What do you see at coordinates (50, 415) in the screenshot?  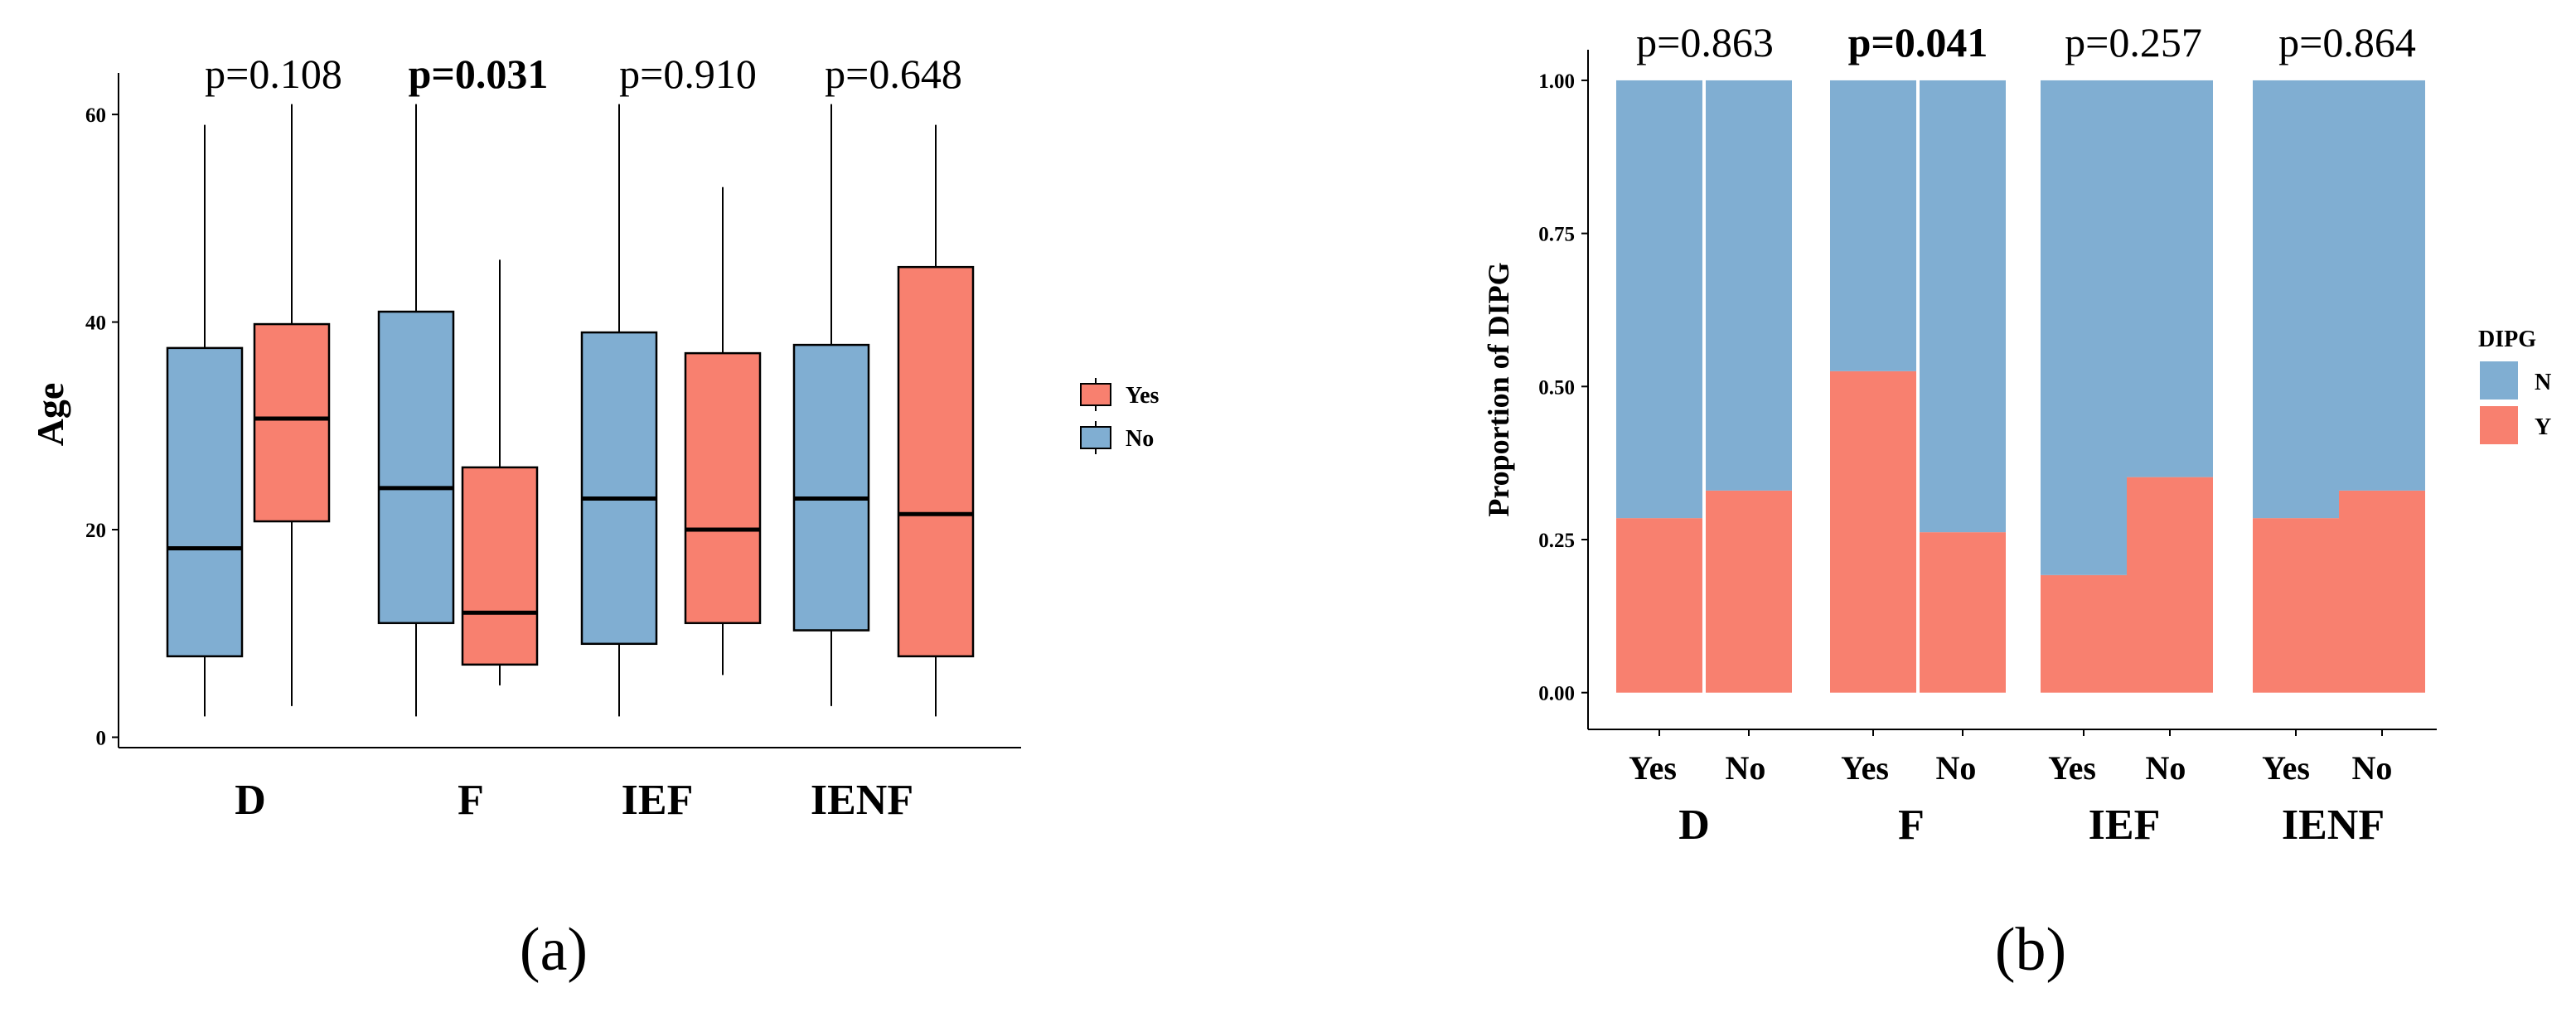 I see `a-y-axis-label: Age` at bounding box center [50, 415].